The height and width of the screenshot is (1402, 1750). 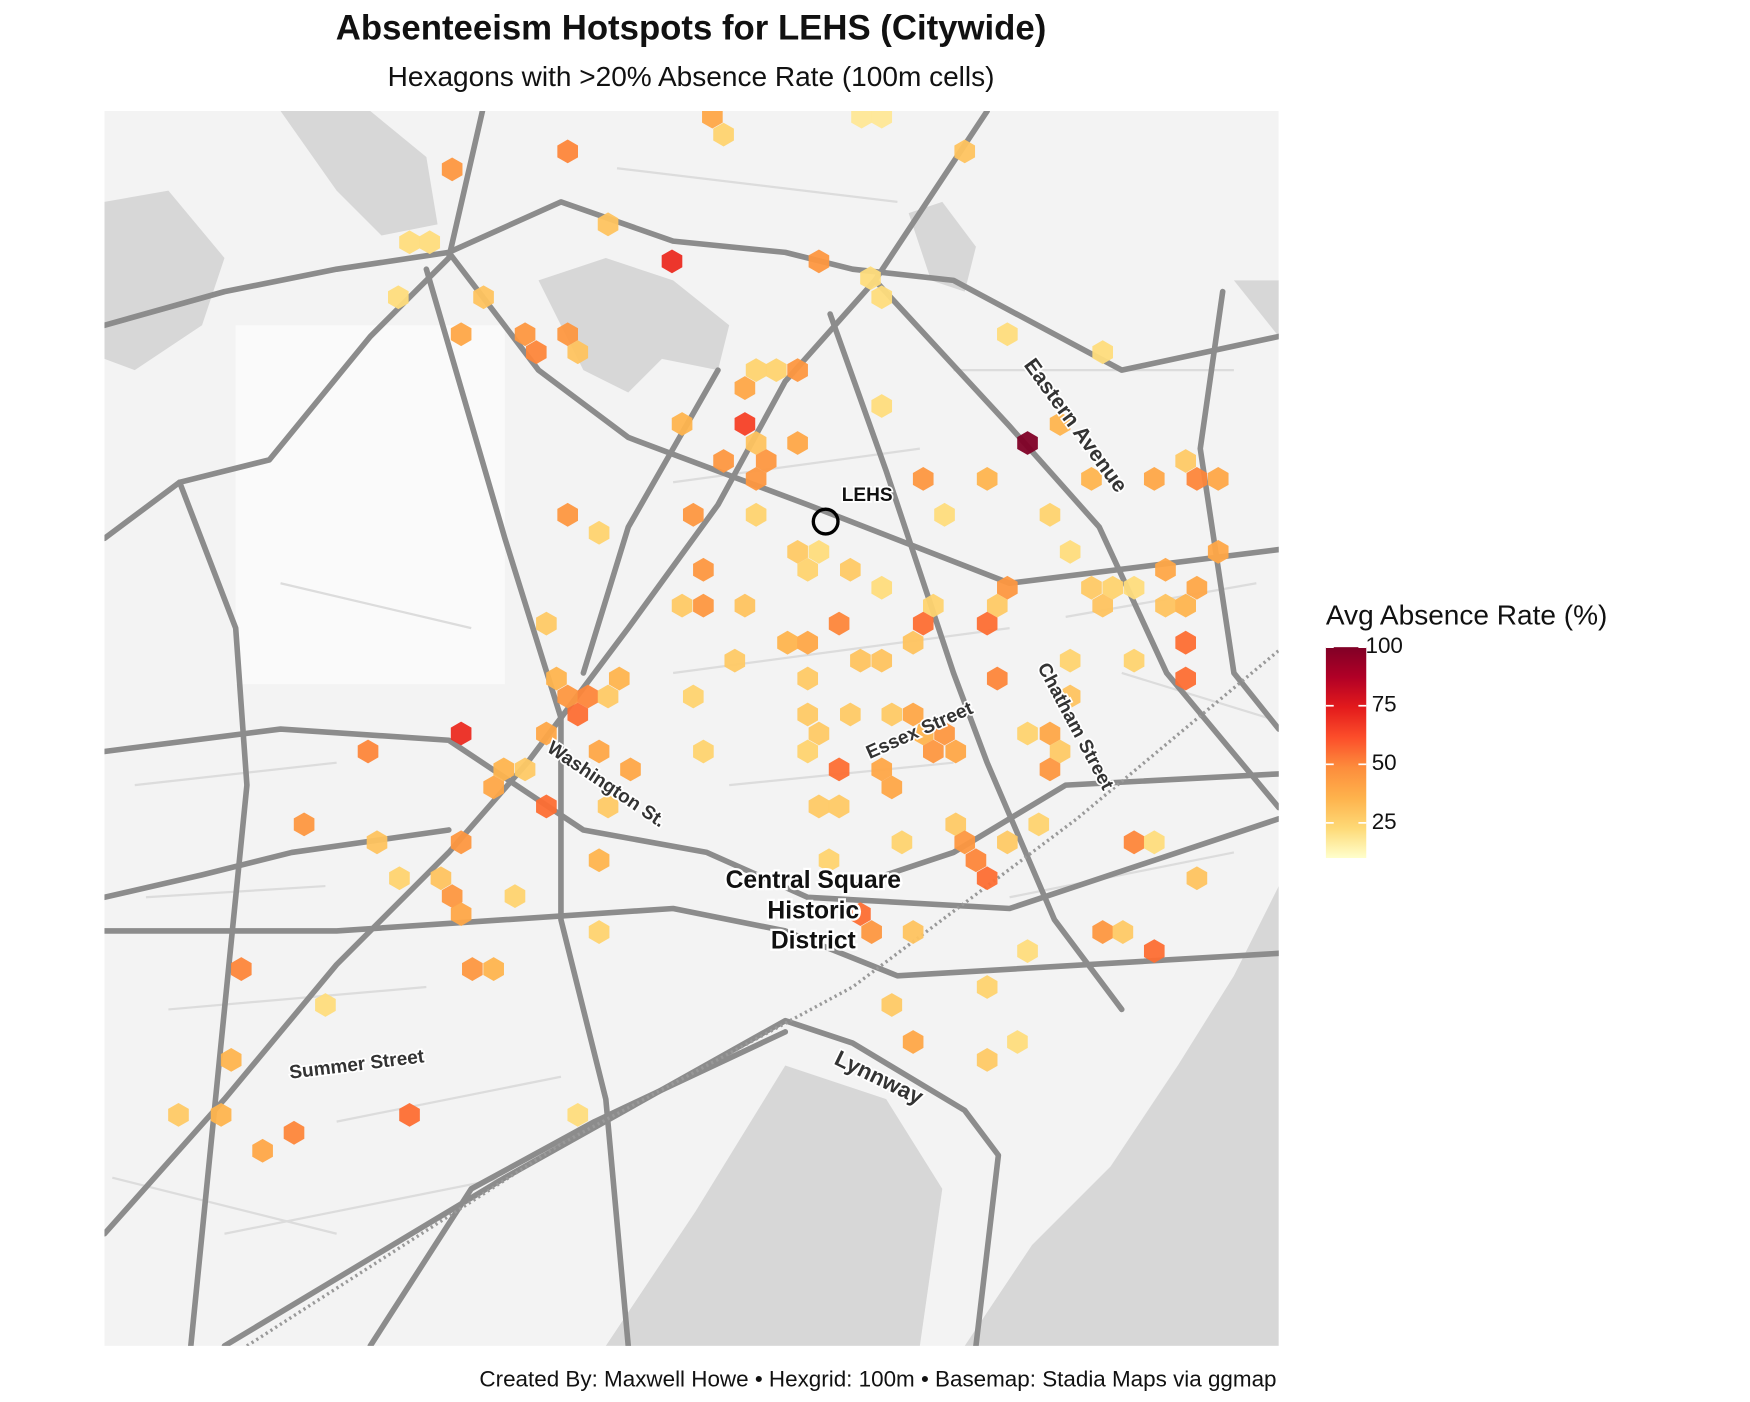 I want to click on district-label: Central Square, so click(x=813, y=880).